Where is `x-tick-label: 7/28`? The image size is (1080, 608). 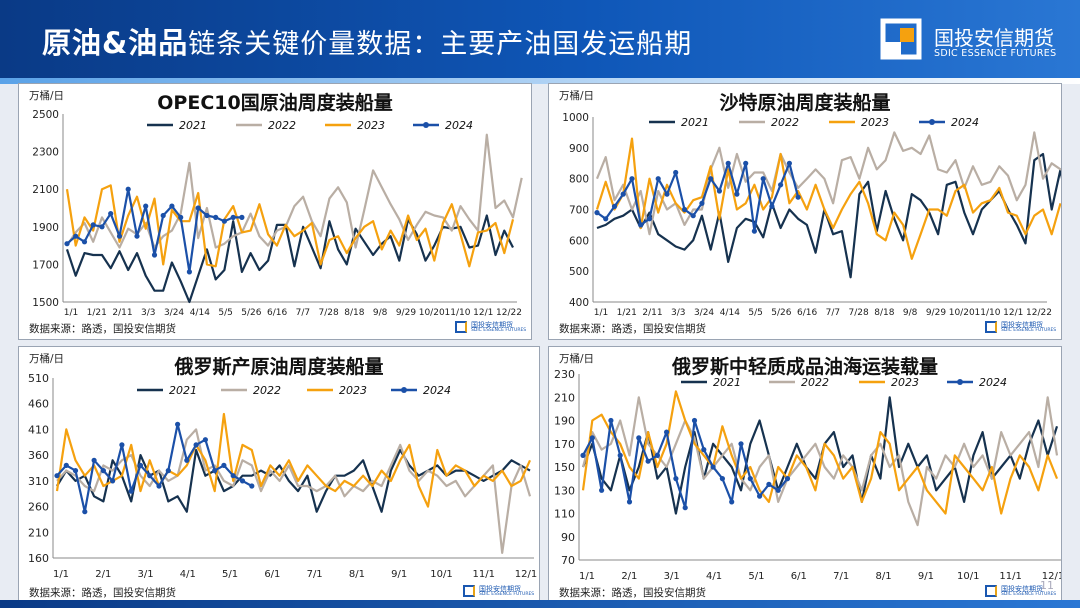 x-tick-label: 7/28 is located at coordinates (329, 313).